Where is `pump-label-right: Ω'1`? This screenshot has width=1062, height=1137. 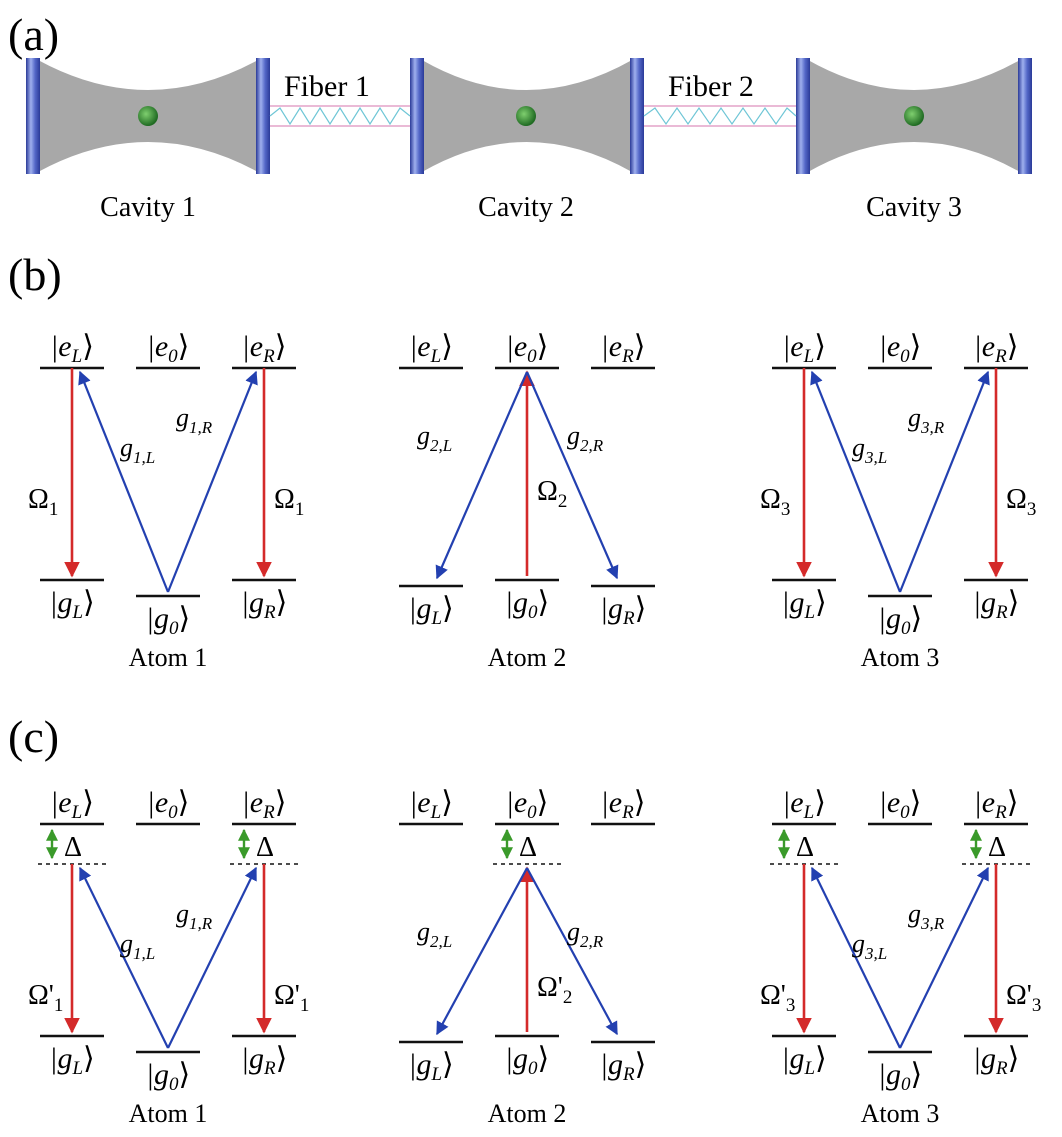
pump-label-right: Ω'1 is located at coordinates (291, 998).